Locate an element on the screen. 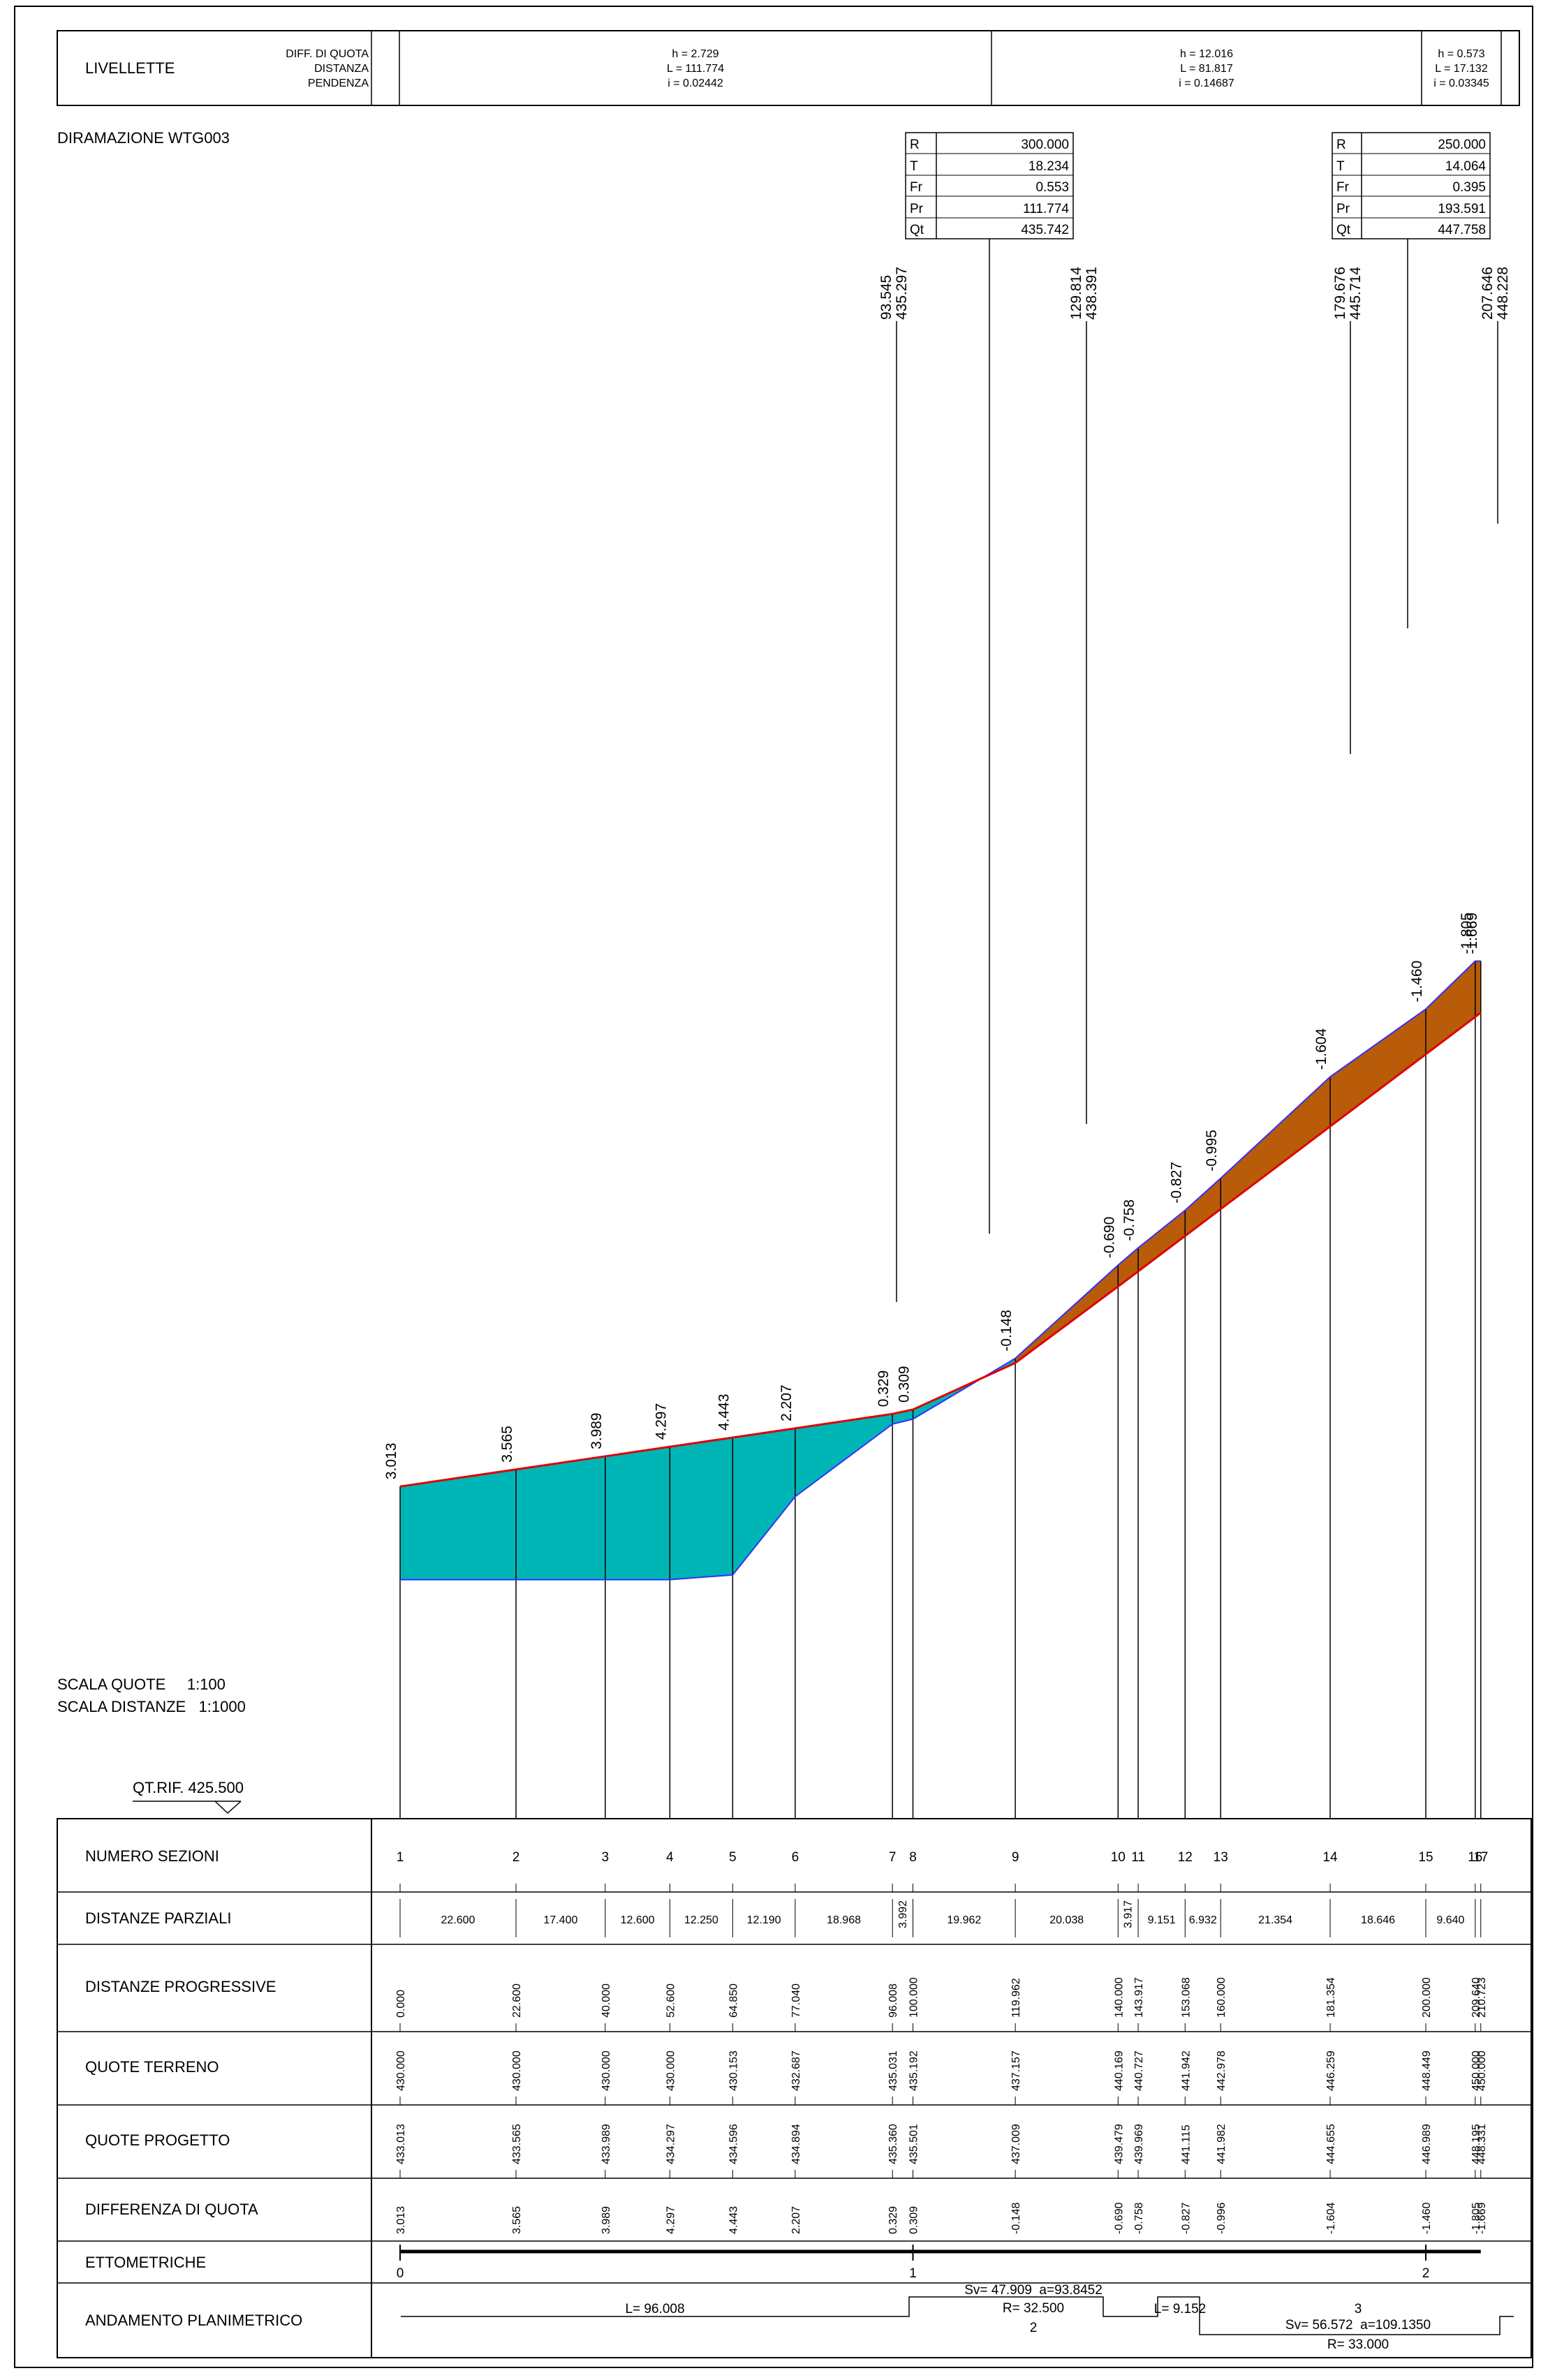 The image size is (1541, 2380). partial-3: 12.600 is located at coordinates (638, 1920).